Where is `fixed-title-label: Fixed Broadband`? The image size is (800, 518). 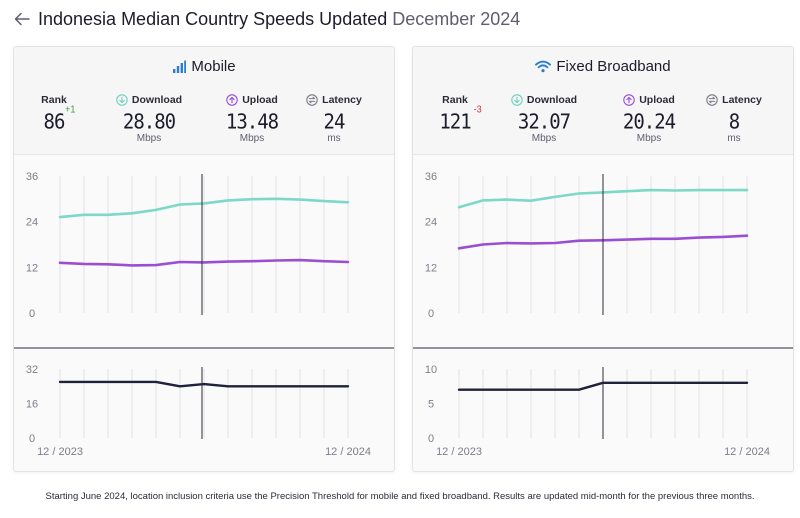 fixed-title-label: Fixed Broadband is located at coordinates (613, 66).